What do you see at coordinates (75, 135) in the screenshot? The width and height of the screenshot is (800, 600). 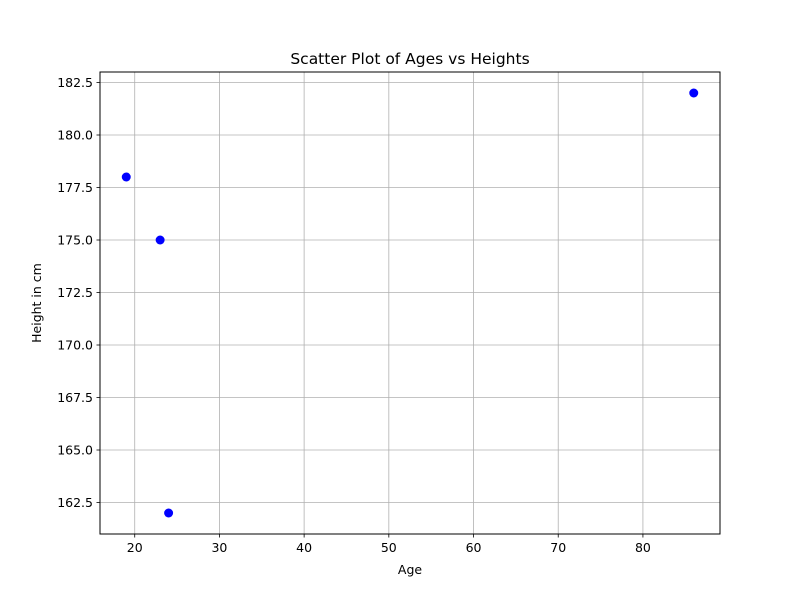 I see `y-tick-label: 180.0` at bounding box center [75, 135].